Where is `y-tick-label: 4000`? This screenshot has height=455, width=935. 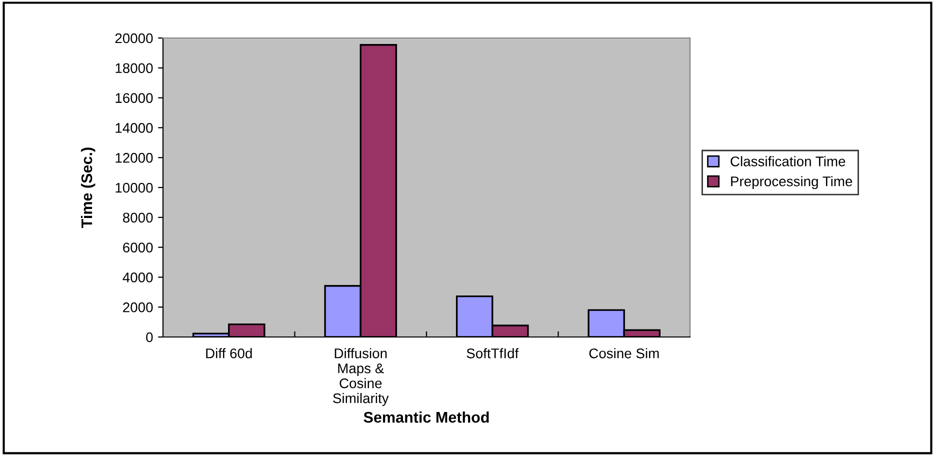 y-tick-label: 4000 is located at coordinates (137, 277).